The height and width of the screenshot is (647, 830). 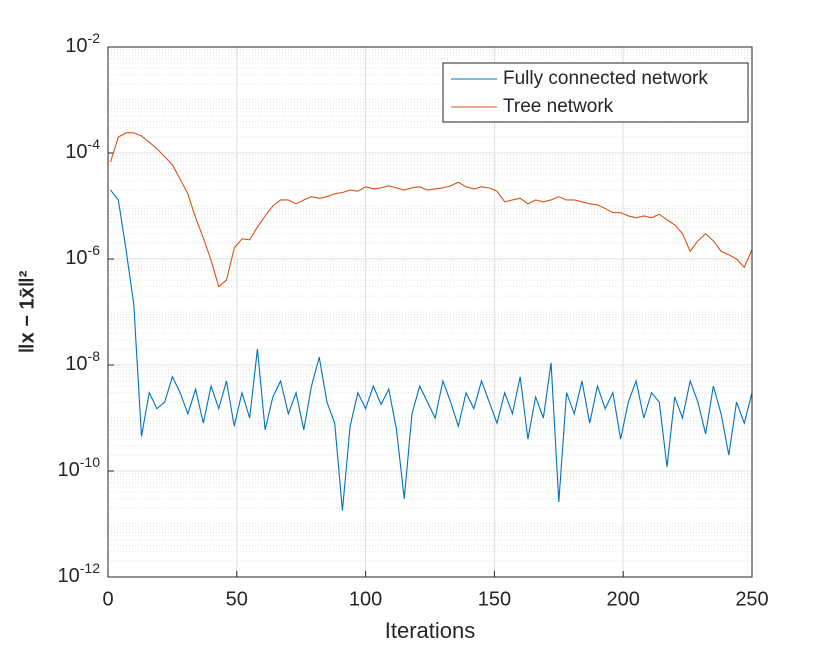 I want to click on y-tick-exponent: -6, so click(x=94, y=250).